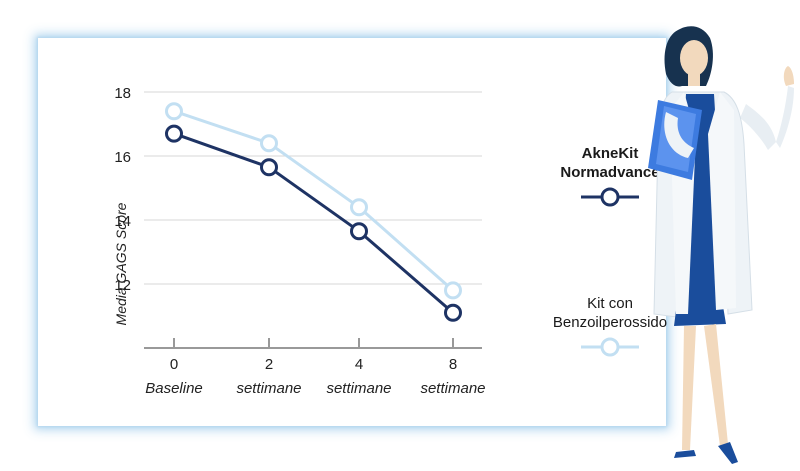  Describe the element at coordinates (122, 221) in the screenshot. I see `y-tick-label: 14` at that location.